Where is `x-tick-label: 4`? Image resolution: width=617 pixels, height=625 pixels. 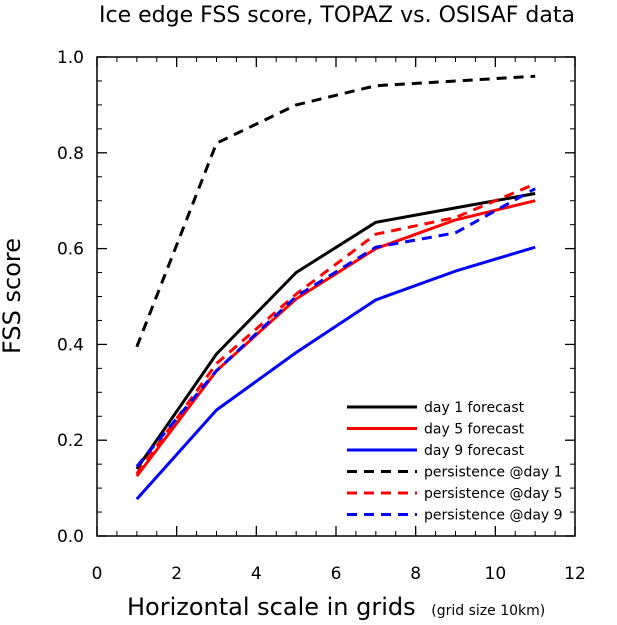
x-tick-label: 4 is located at coordinates (256, 574).